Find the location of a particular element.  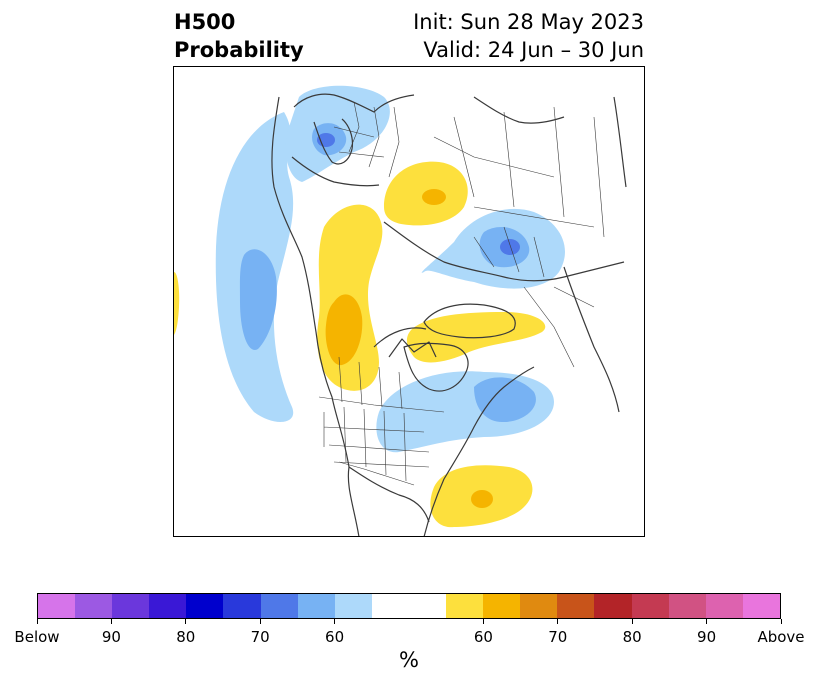

coast-caribbean is located at coordinates (389, 494).